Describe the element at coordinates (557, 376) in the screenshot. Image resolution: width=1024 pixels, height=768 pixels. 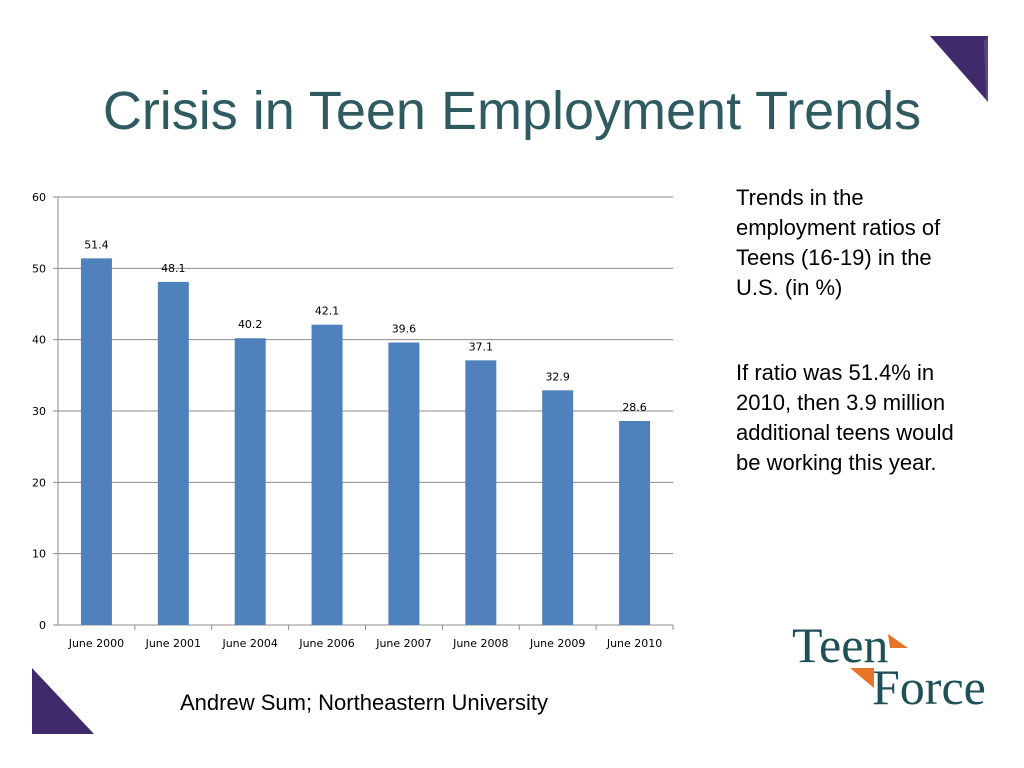
I see `data-label: 32.9` at that location.